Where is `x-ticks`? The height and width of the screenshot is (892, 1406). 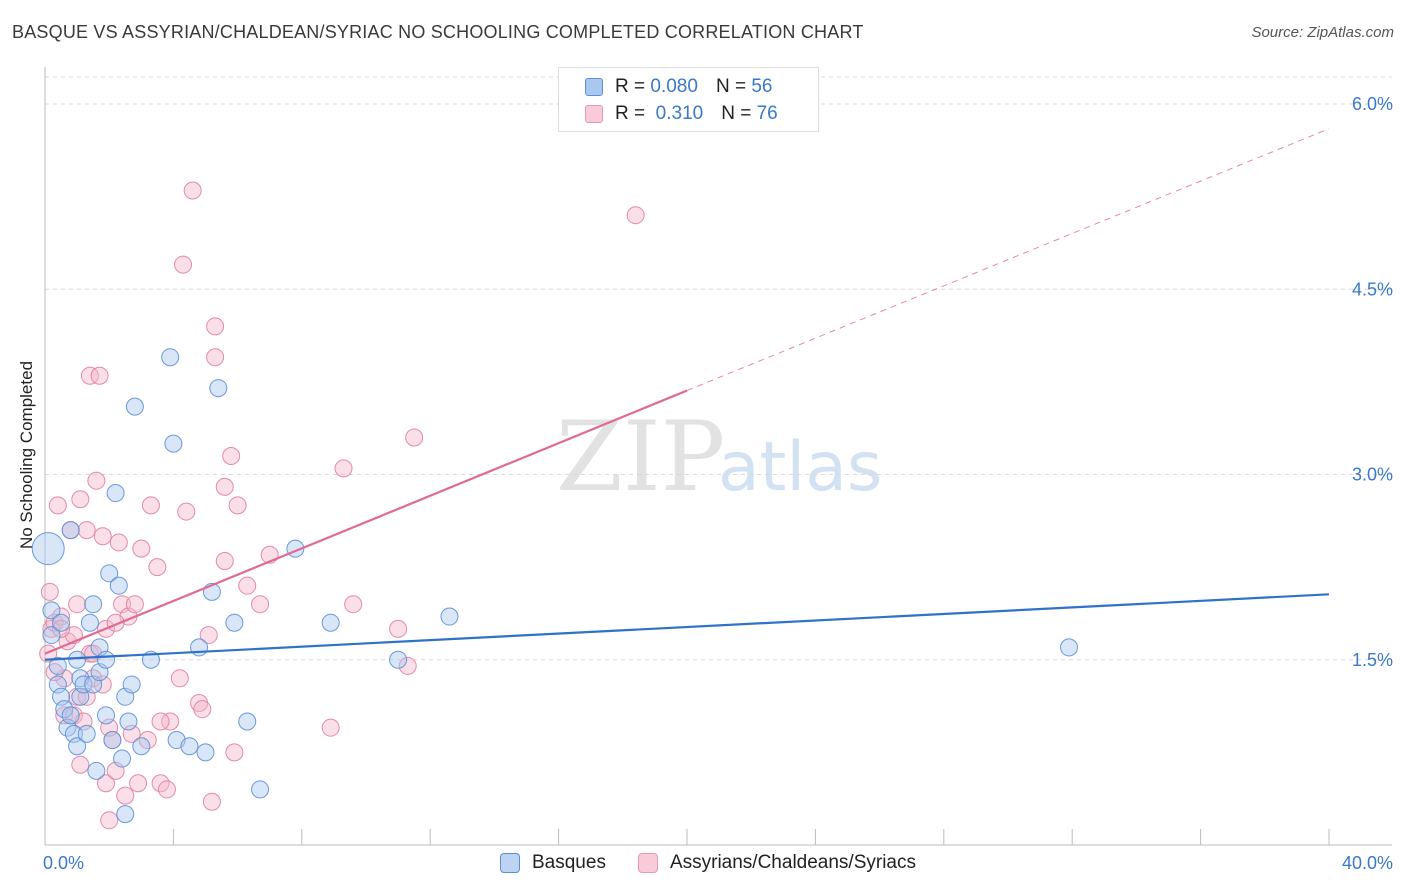
x-ticks is located at coordinates (687, 837).